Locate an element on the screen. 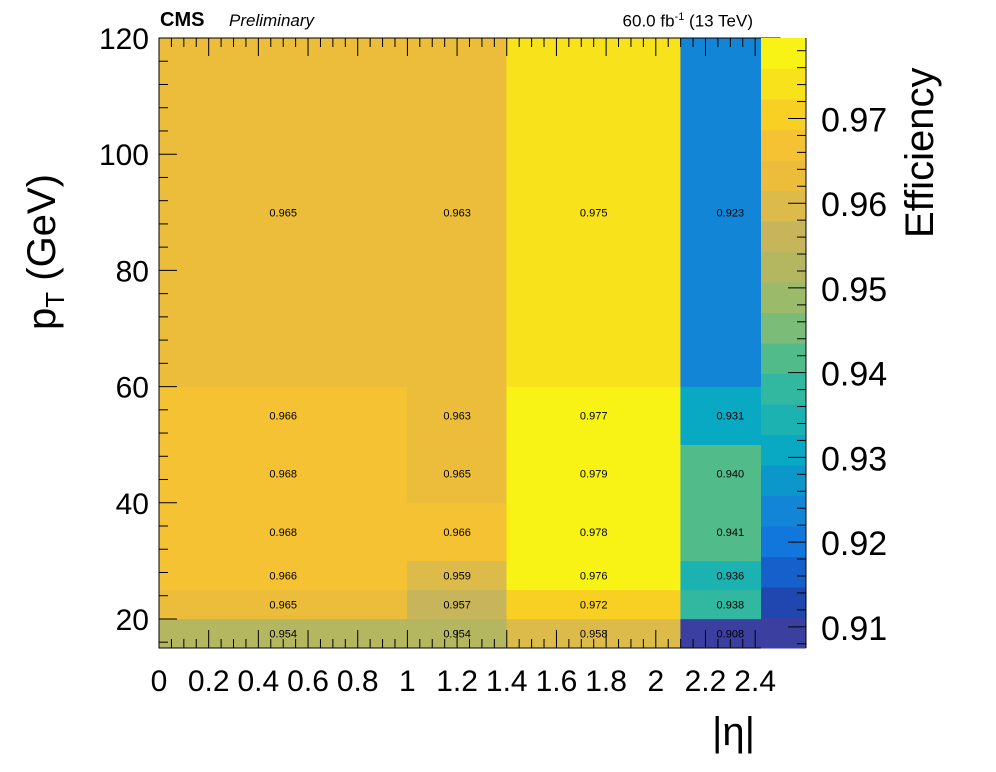  lumi-exponent: -1 is located at coordinates (679, 17).